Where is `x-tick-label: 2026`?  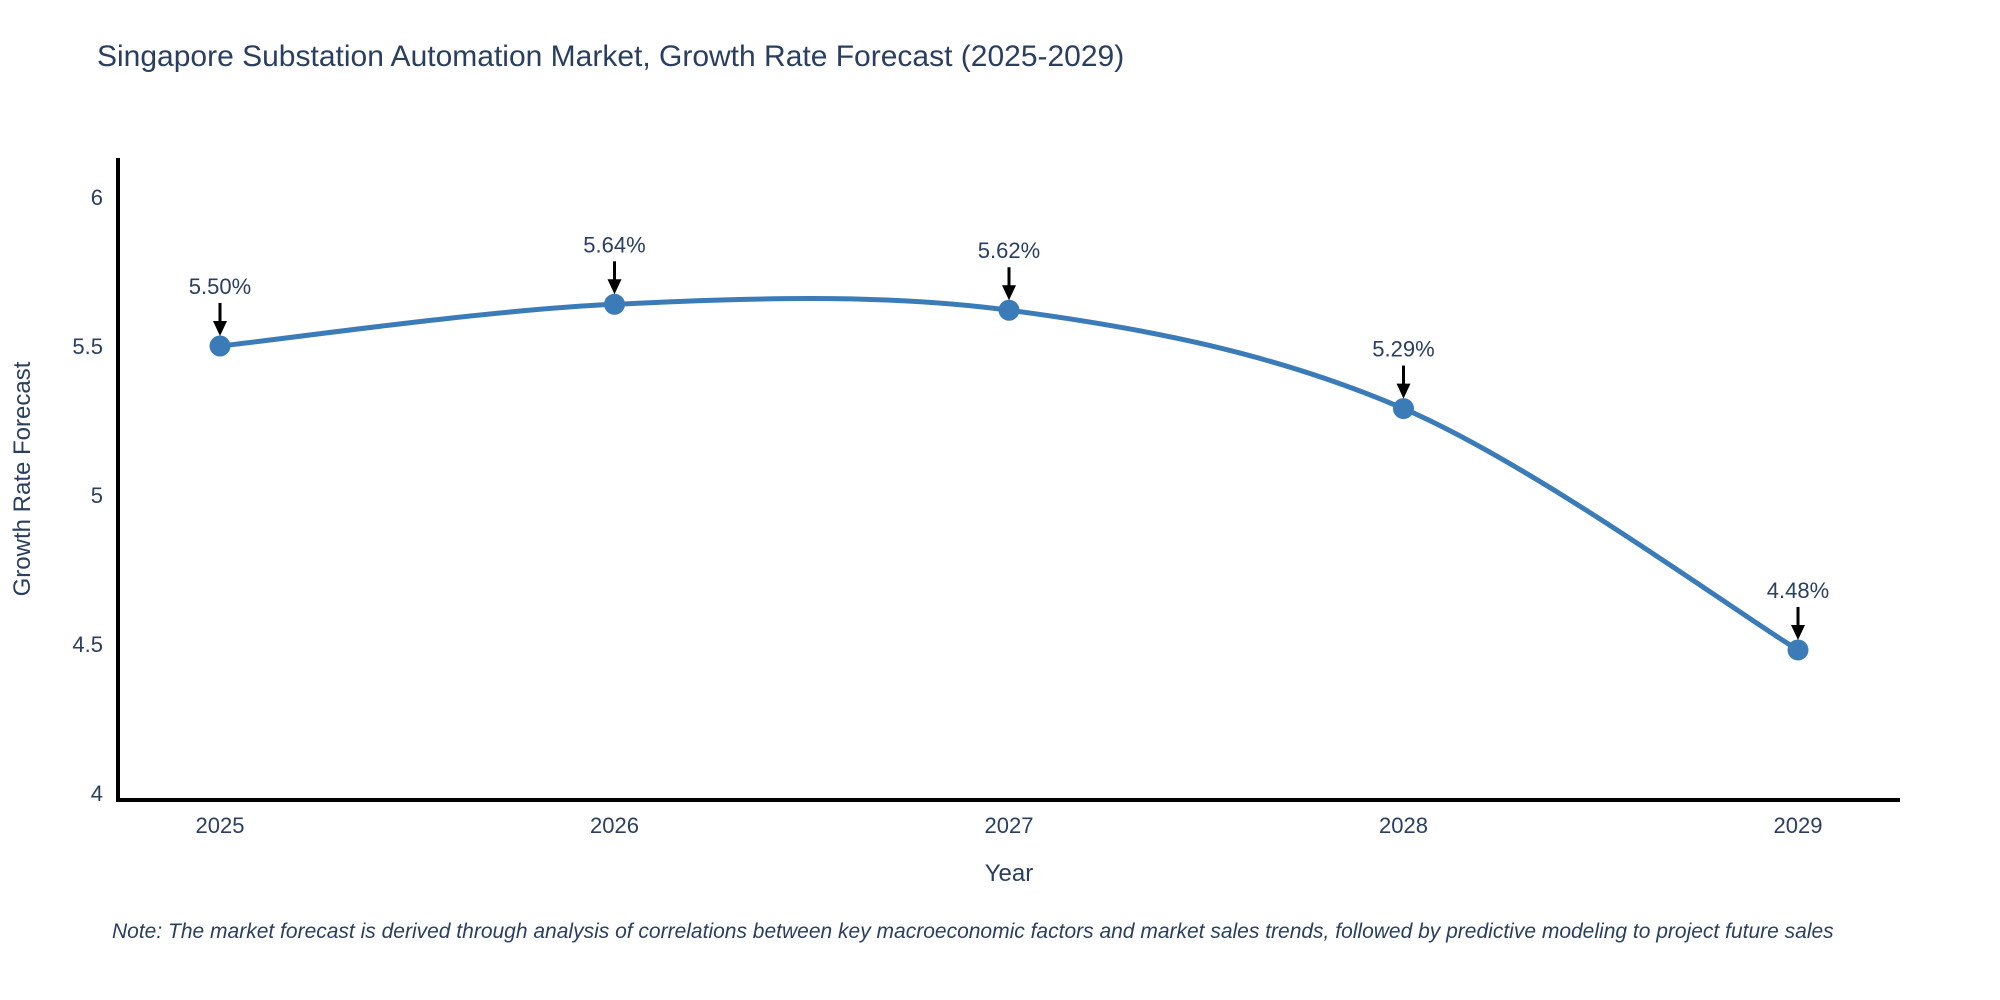 x-tick-label: 2026 is located at coordinates (614, 825).